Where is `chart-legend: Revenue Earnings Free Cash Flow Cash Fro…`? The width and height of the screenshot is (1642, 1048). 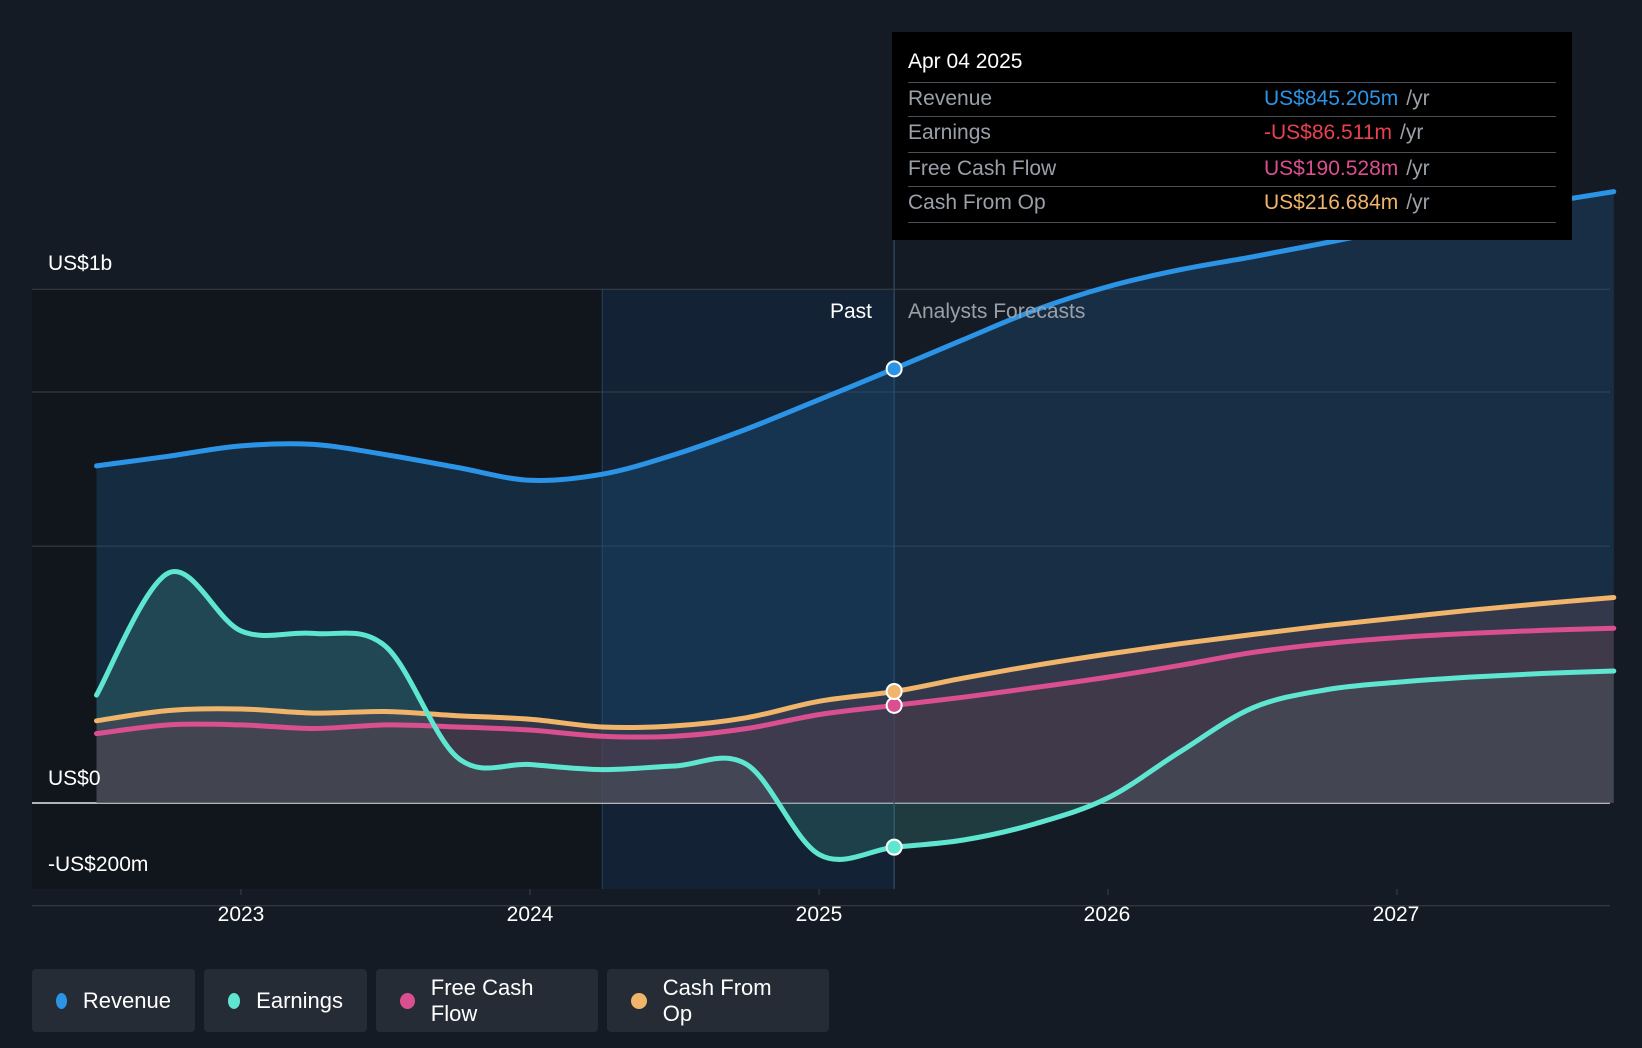 chart-legend: Revenue Earnings Free Cash Flow Cash Fro… is located at coordinates (430, 1000).